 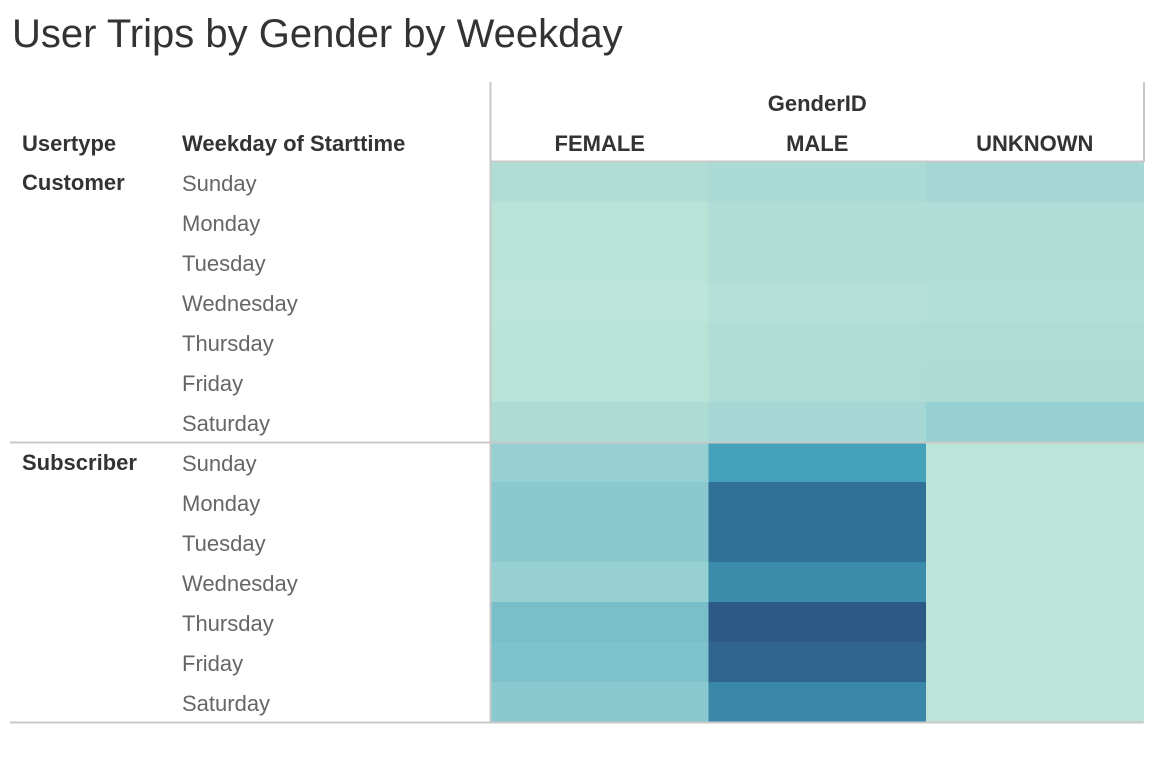 What do you see at coordinates (1035, 662) in the screenshot?
I see `heatmap-cell-subscriber-friday-unknown` at bounding box center [1035, 662].